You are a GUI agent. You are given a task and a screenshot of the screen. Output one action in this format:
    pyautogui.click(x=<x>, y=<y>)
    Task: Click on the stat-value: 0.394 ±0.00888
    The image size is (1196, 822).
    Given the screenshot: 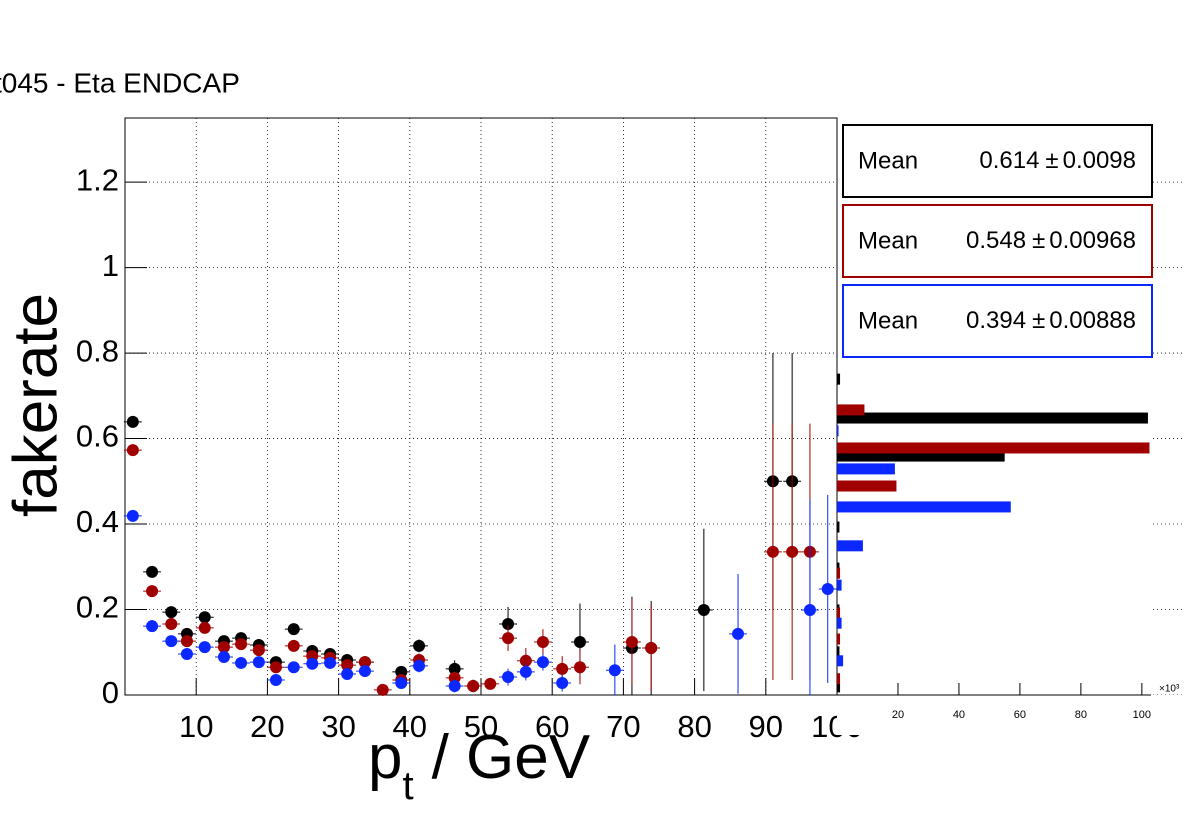 What is the action you would take?
    pyautogui.click(x=1051, y=320)
    